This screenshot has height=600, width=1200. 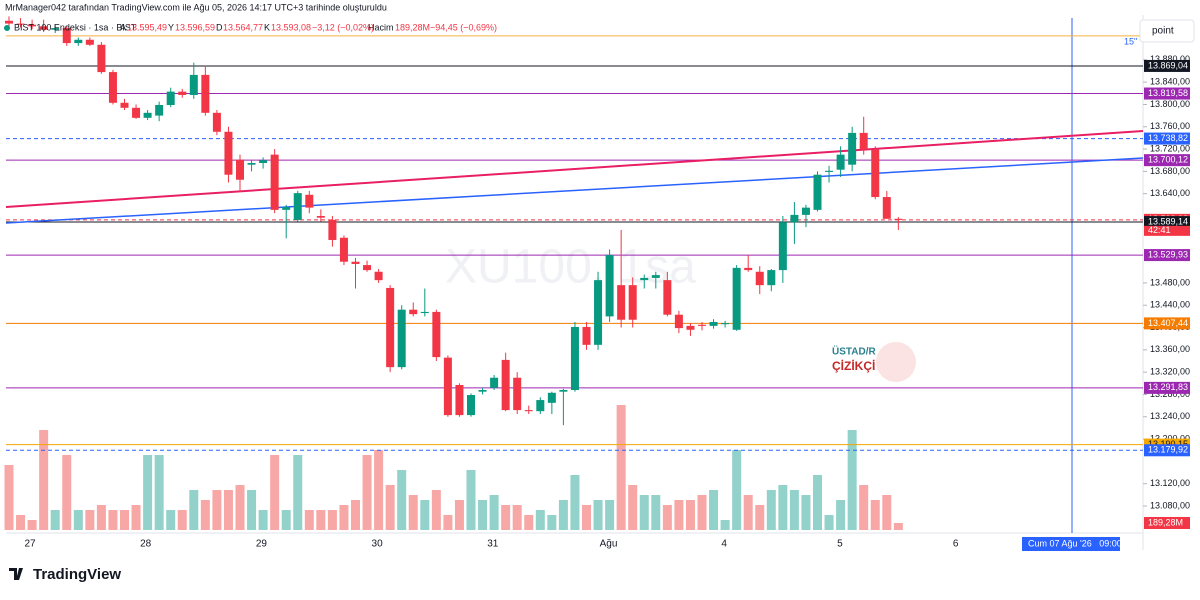 I want to click on y-tick-label: 13.680,00, so click(x=1170, y=171).